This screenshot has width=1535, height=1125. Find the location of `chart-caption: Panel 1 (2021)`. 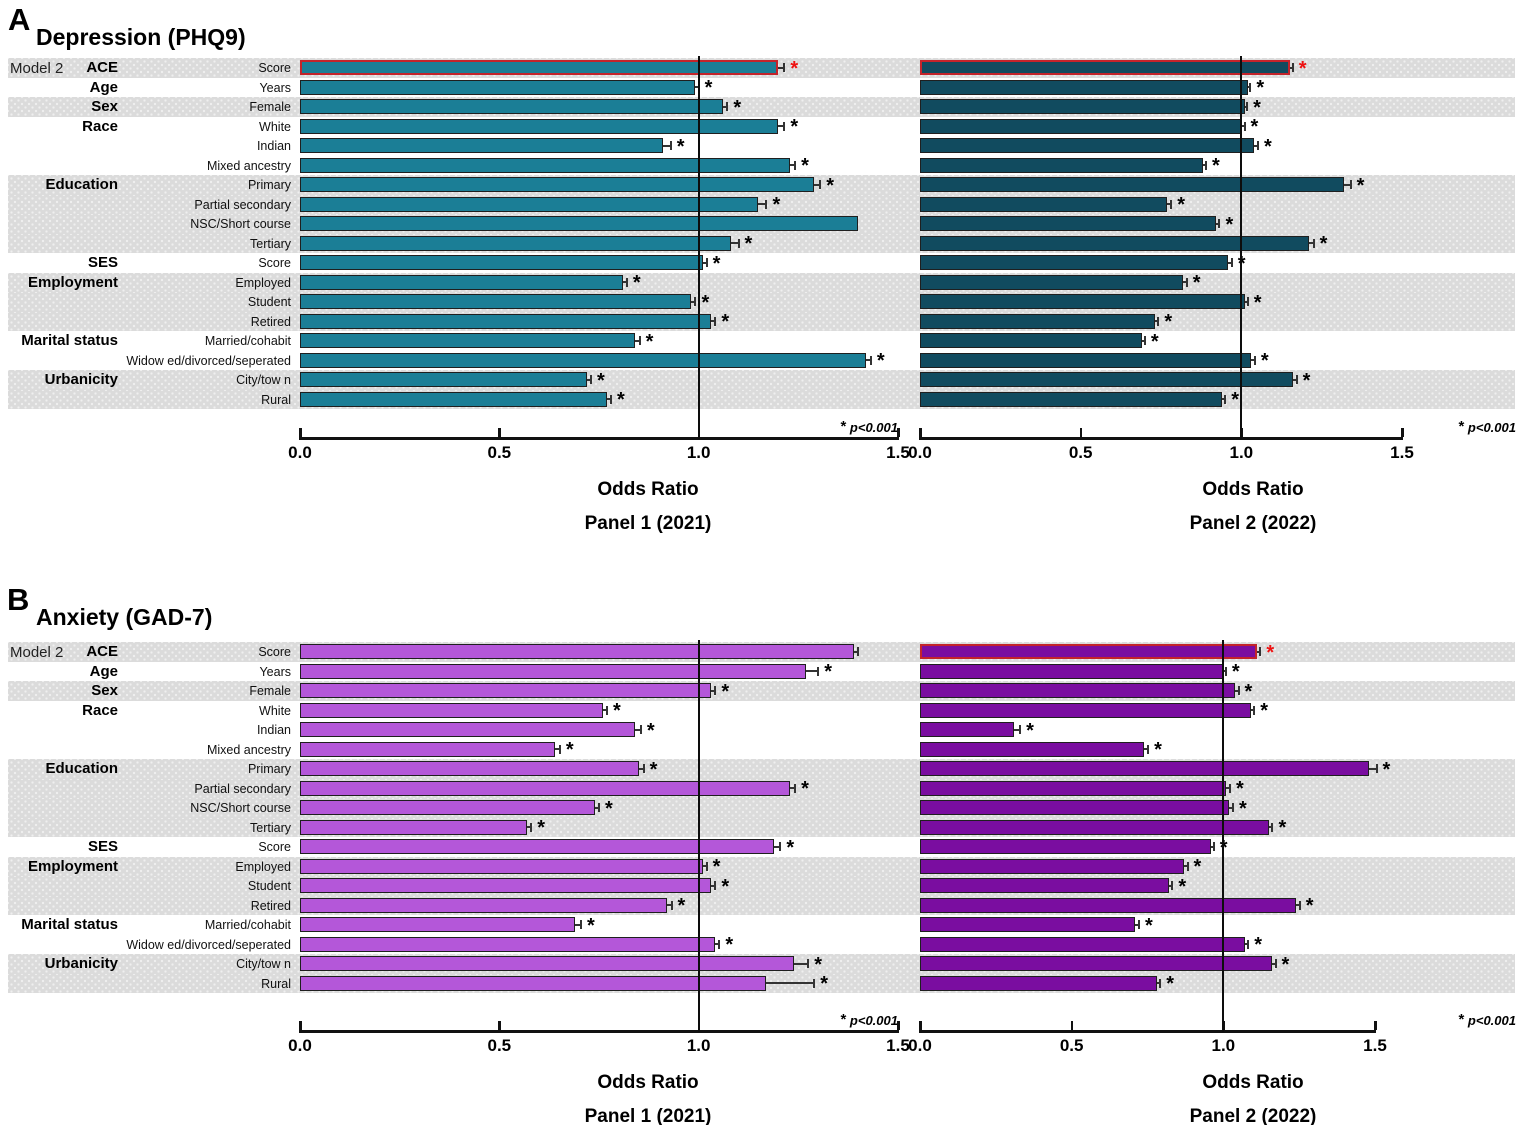

chart-caption: Panel 1 (2021) is located at coordinates (648, 523).